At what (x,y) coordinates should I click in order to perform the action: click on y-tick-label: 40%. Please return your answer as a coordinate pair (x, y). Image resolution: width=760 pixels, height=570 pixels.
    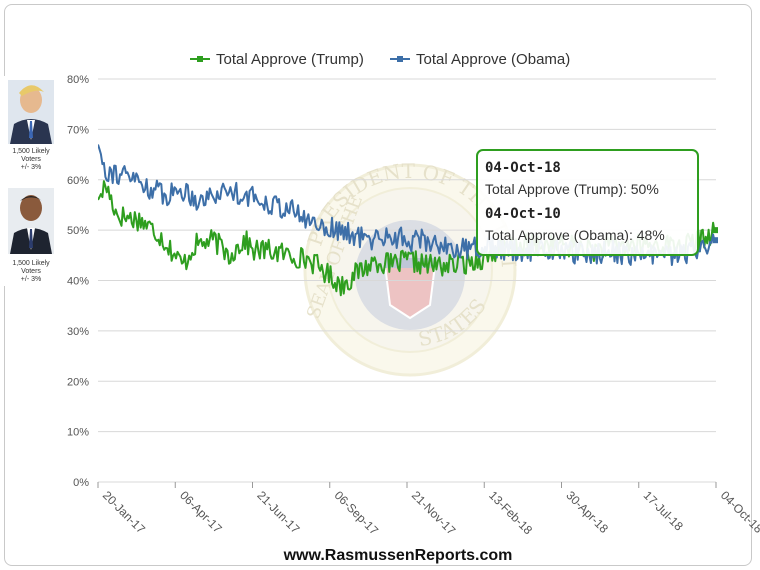
    Looking at the image, I should click on (78, 282).